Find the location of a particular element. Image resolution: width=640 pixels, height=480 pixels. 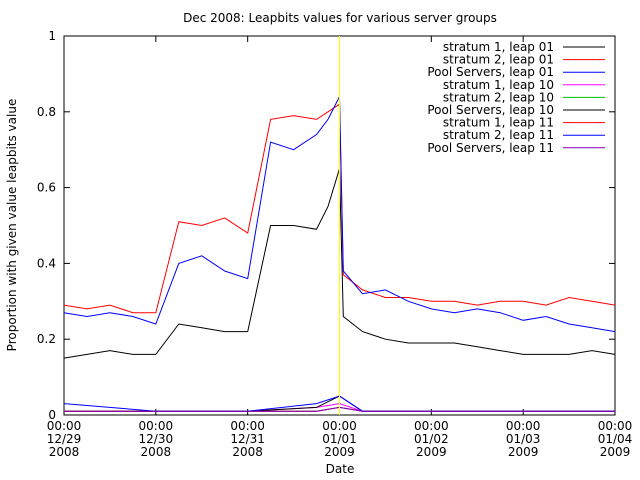

y-tick-label: 1 is located at coordinates (52, 36).